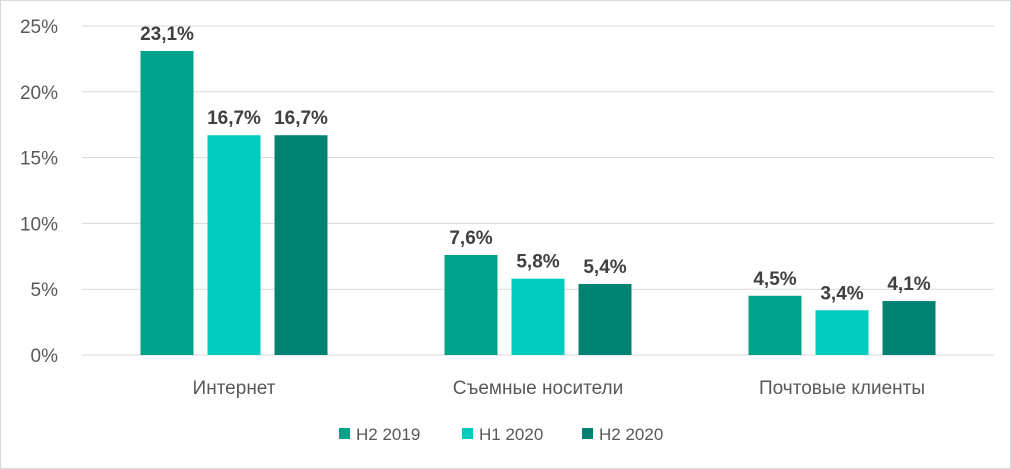 This screenshot has height=469, width=1011. I want to click on y-tick-label: 10%, so click(39, 224).